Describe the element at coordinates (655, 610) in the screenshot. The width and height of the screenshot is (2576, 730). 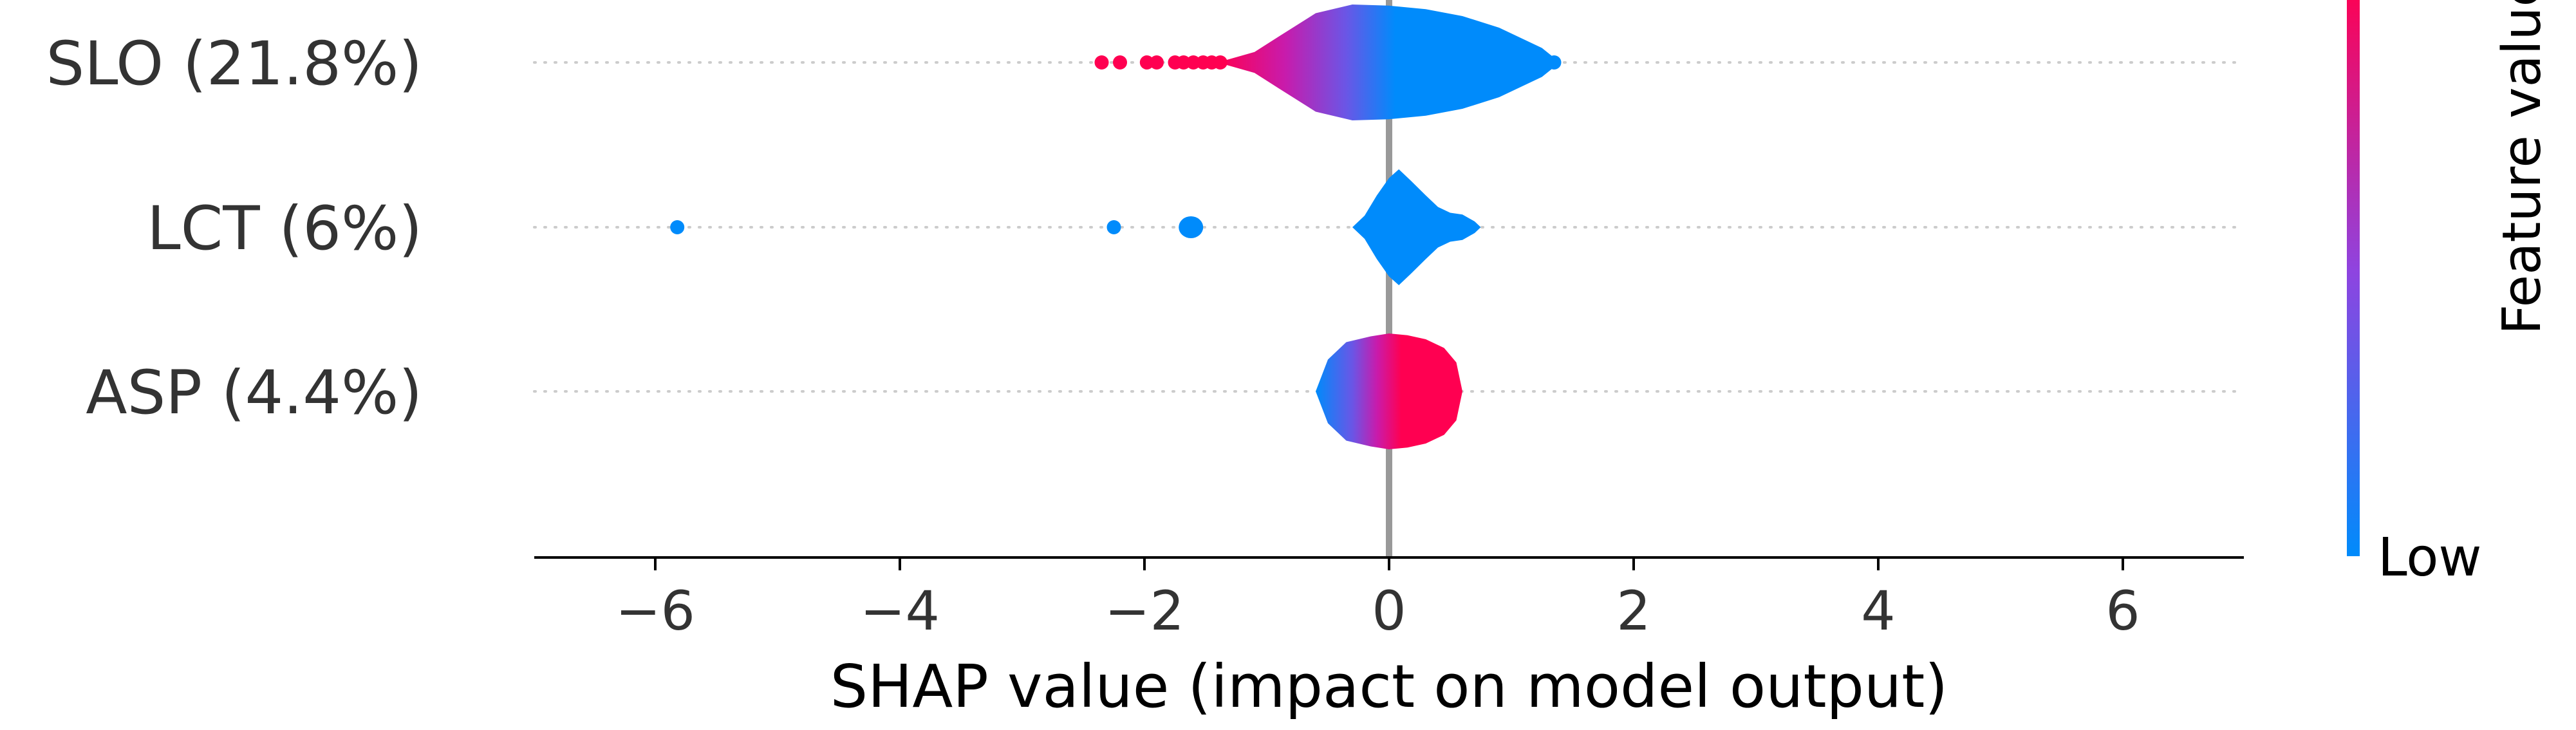
I see `x-tick-label-0: −6` at that location.